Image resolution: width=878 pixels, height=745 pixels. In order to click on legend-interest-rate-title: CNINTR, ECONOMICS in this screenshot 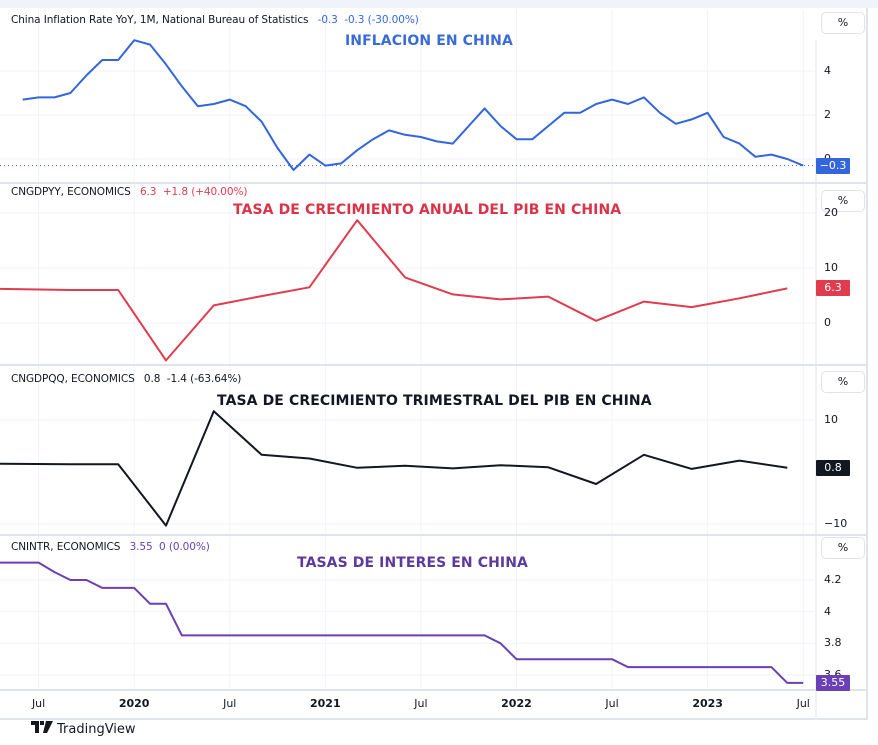, I will do `click(66, 547)`.